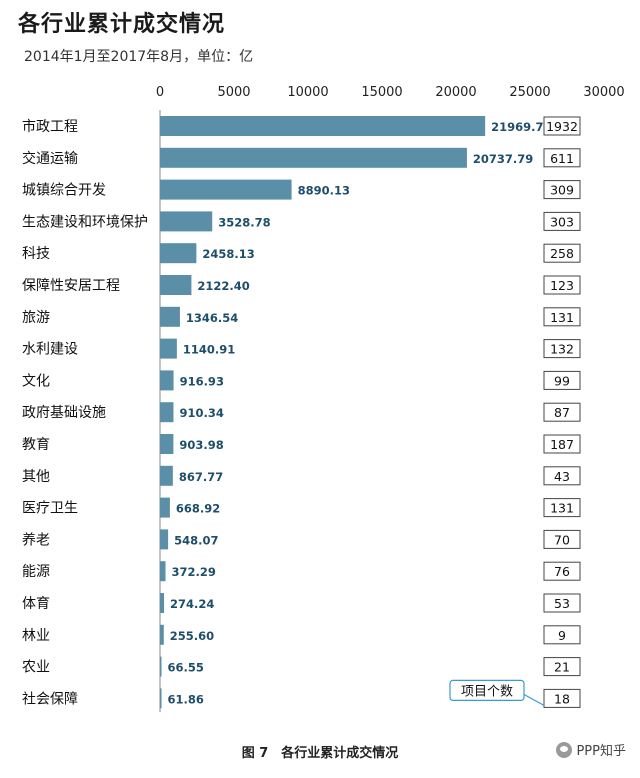  Describe the element at coordinates (381, 92) in the screenshot. I see `x-tick-label: 15000` at that location.